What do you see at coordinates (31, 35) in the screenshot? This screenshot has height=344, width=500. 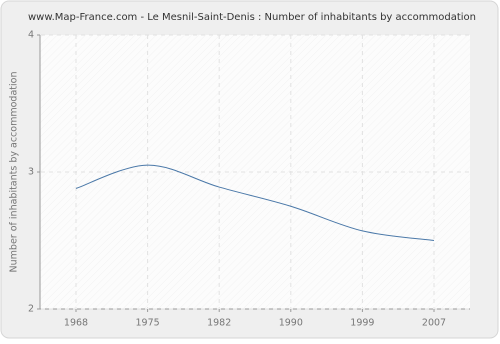 I see `y-tick-label: 4` at bounding box center [31, 35].